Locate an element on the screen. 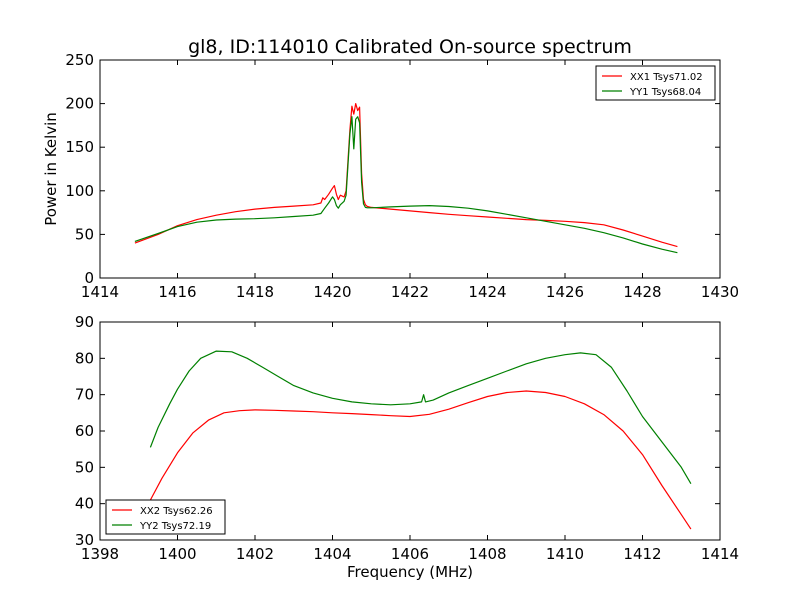  x-tick-label: 1418 is located at coordinates (255, 292).